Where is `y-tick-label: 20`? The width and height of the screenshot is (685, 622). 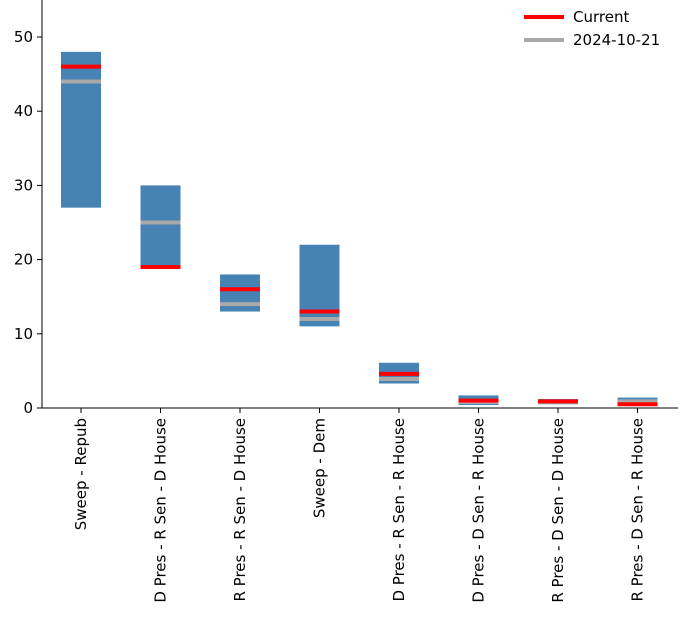 y-tick-label: 20 is located at coordinates (23, 260).